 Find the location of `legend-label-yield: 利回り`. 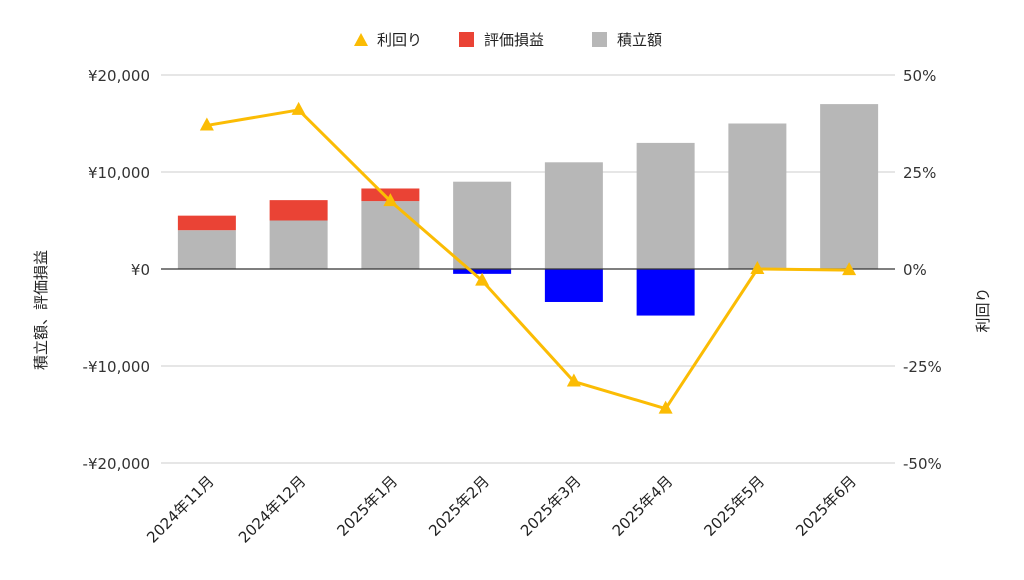

legend-label-yield: 利回り is located at coordinates (399, 40).